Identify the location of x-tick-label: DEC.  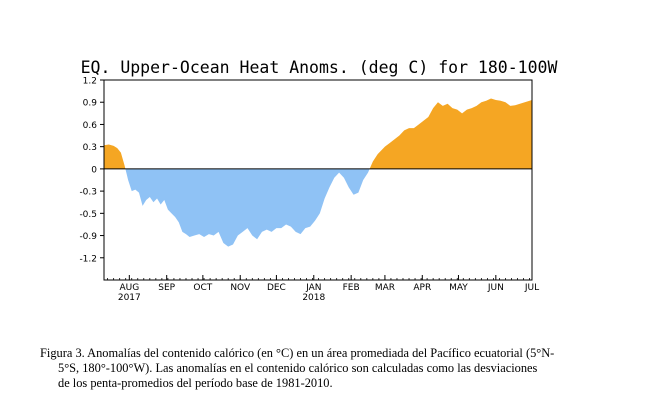
(276, 288).